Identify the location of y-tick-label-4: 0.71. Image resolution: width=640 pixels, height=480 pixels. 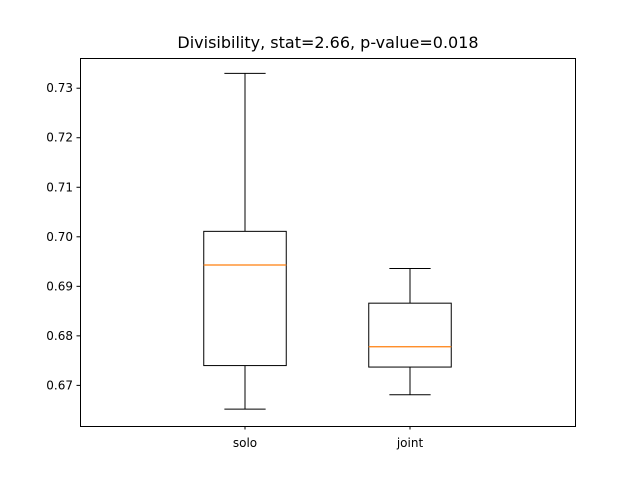
(59, 187).